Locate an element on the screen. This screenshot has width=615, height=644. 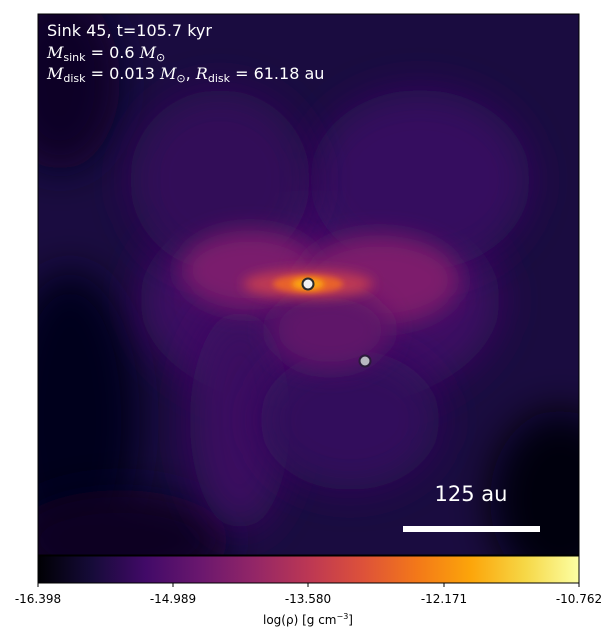
secondary-sink-marker is located at coordinates (365, 361).